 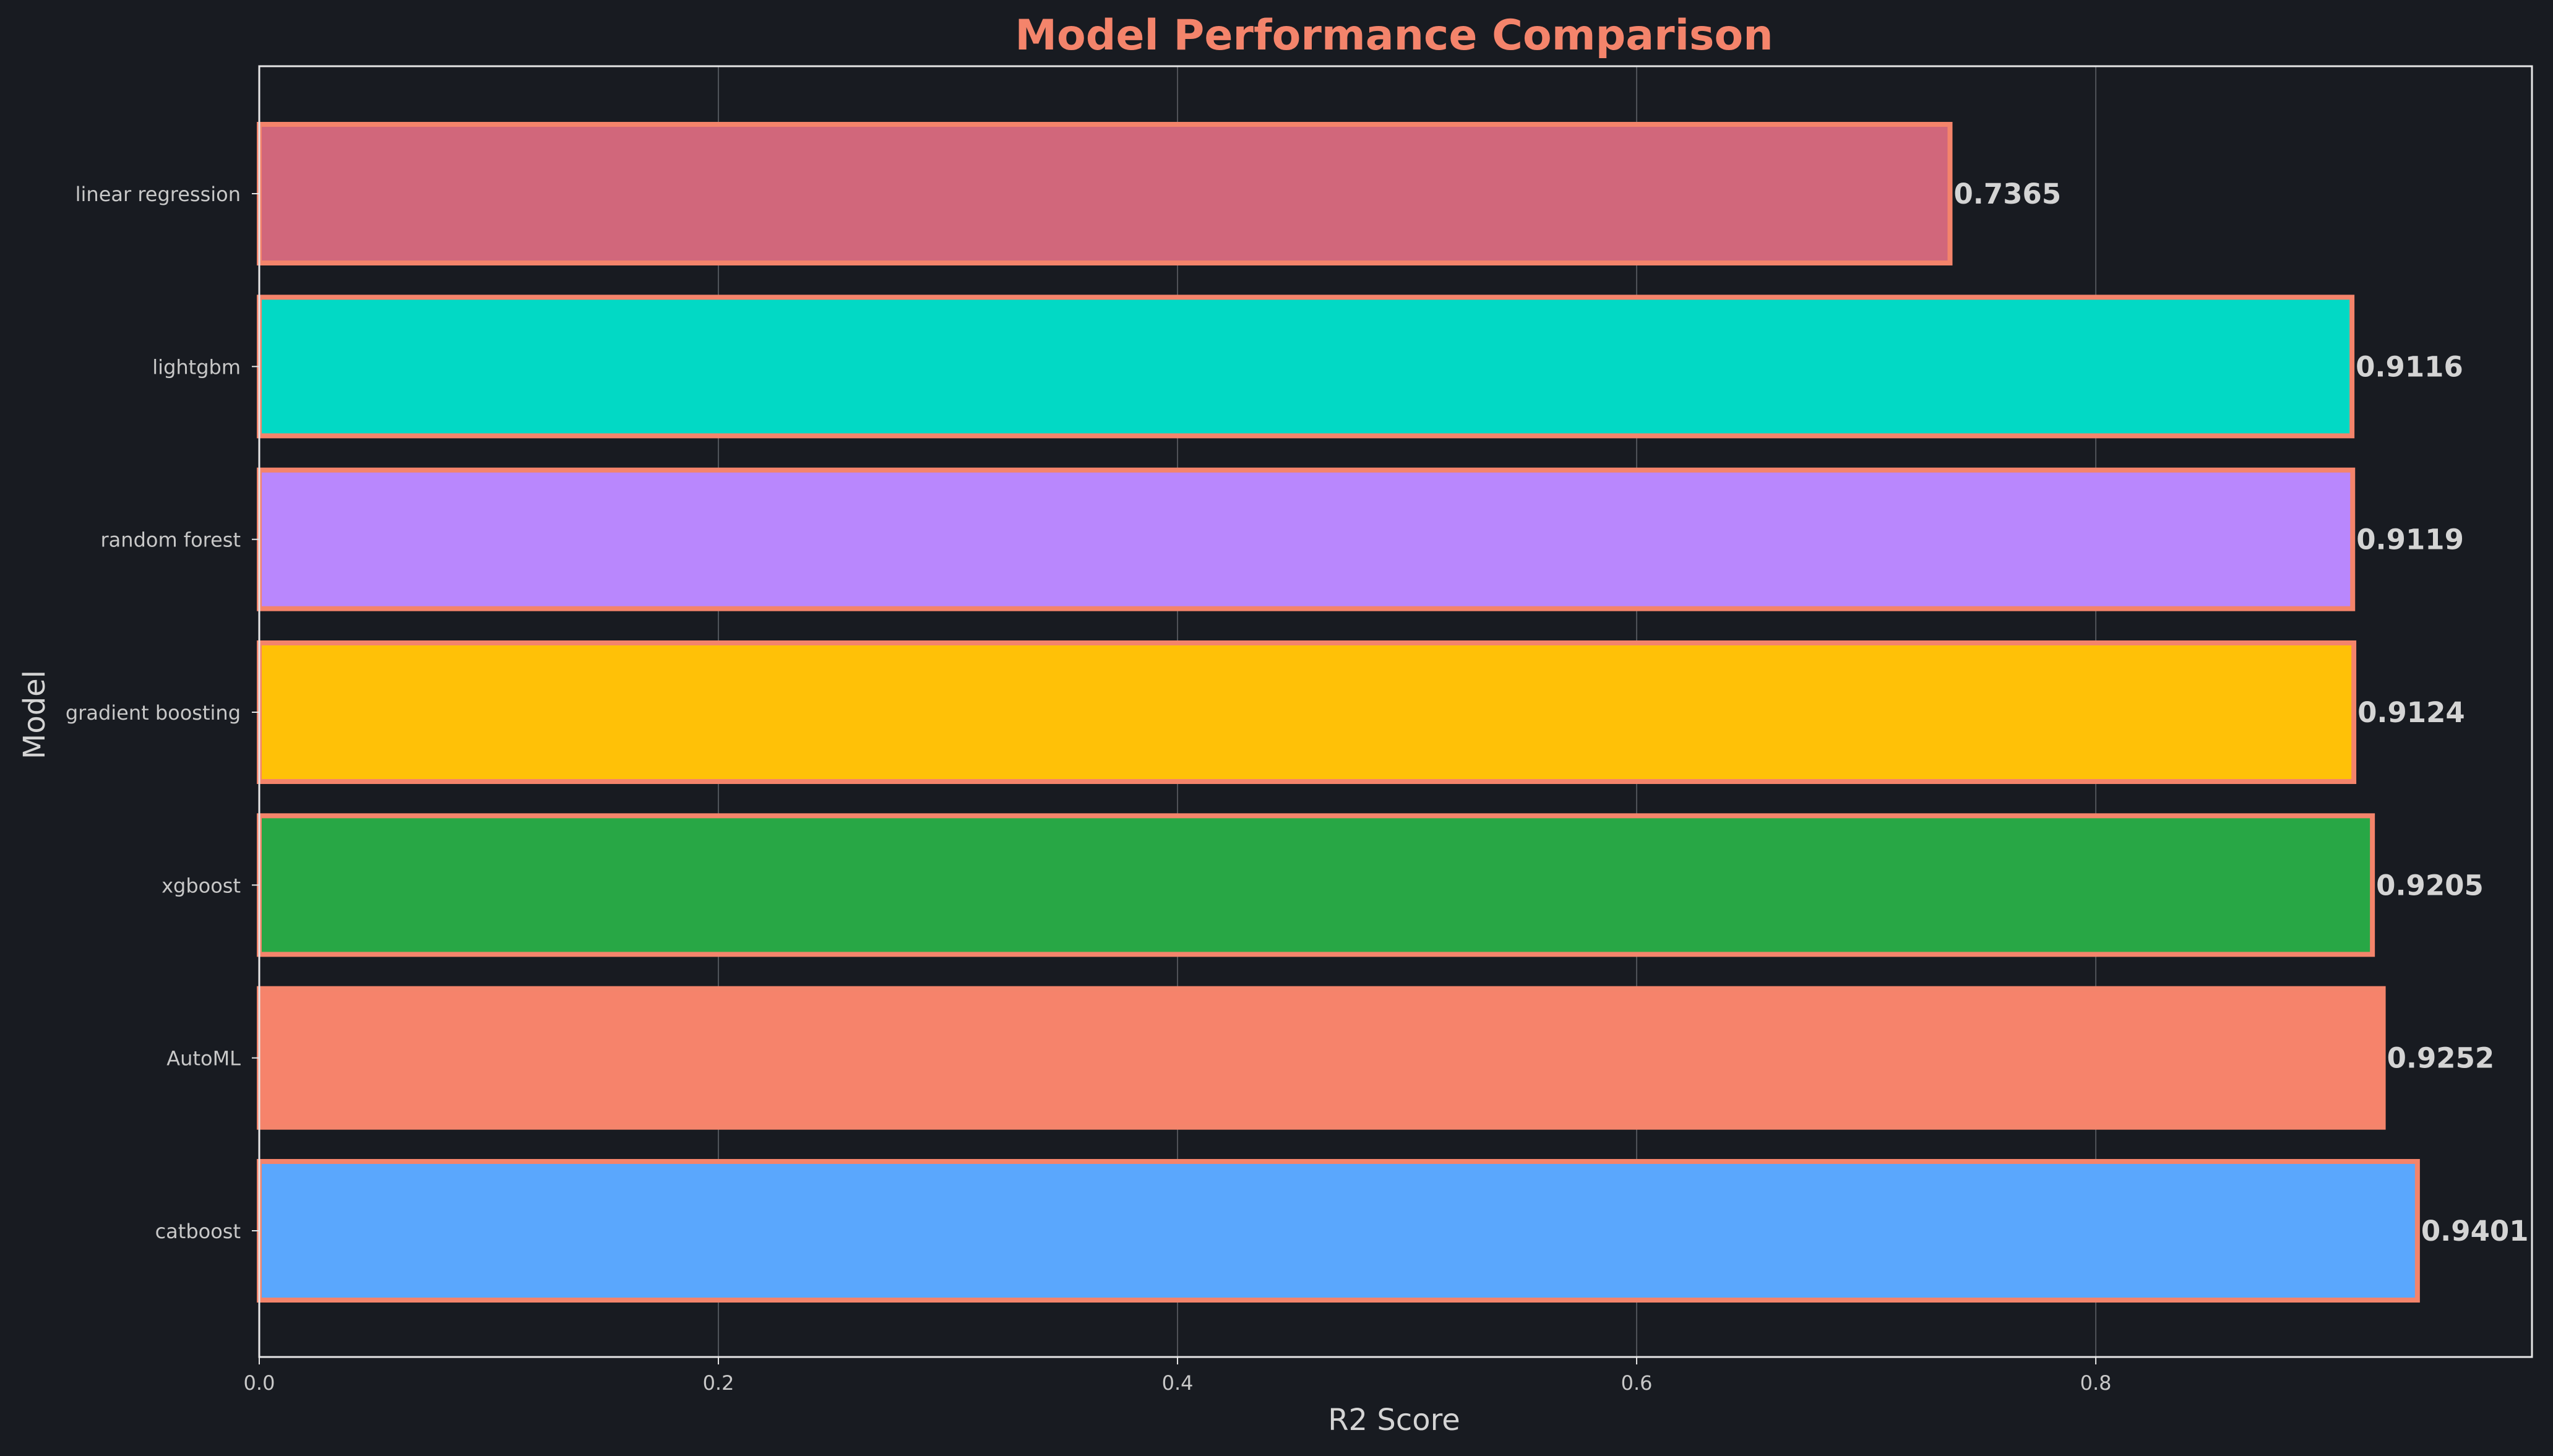 I want to click on value-label: 0.9252, so click(x=2441, y=1058).